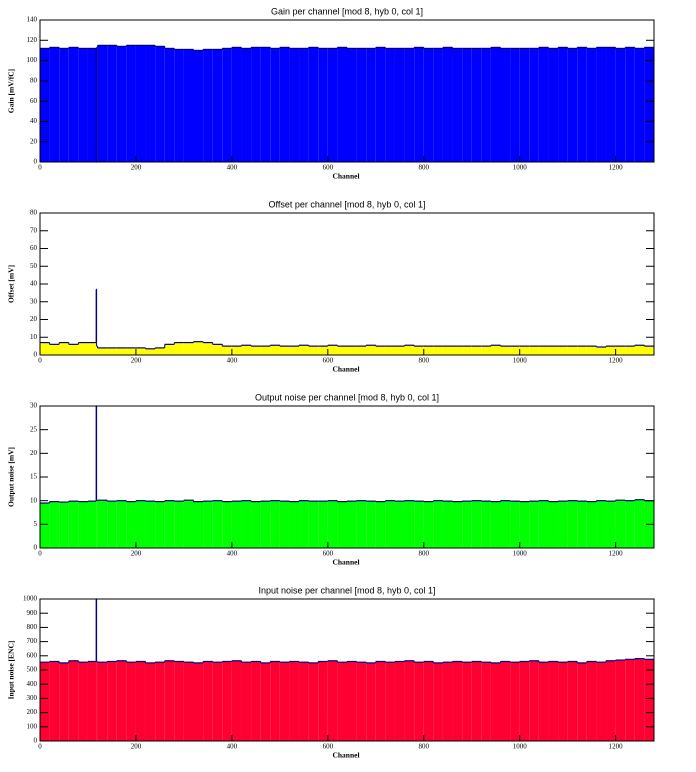 The width and height of the screenshot is (696, 772). Describe the element at coordinates (34, 319) in the screenshot. I see `y-tick-label: 20` at that location.